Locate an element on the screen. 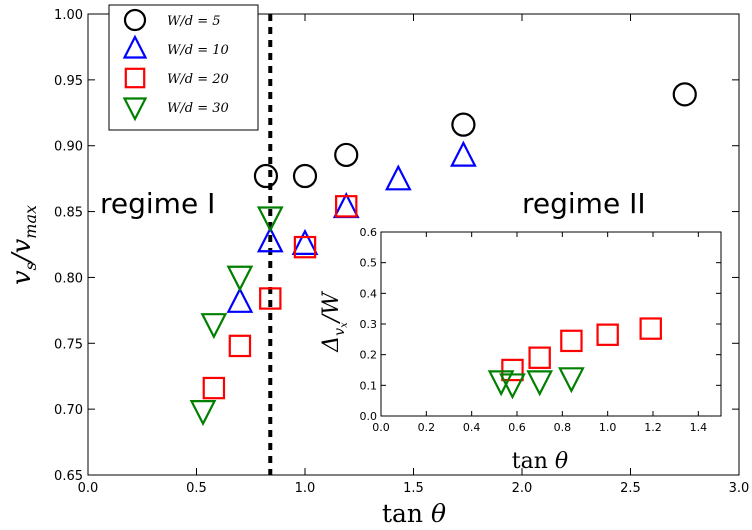  legend-marker-square is located at coordinates (135, 78).